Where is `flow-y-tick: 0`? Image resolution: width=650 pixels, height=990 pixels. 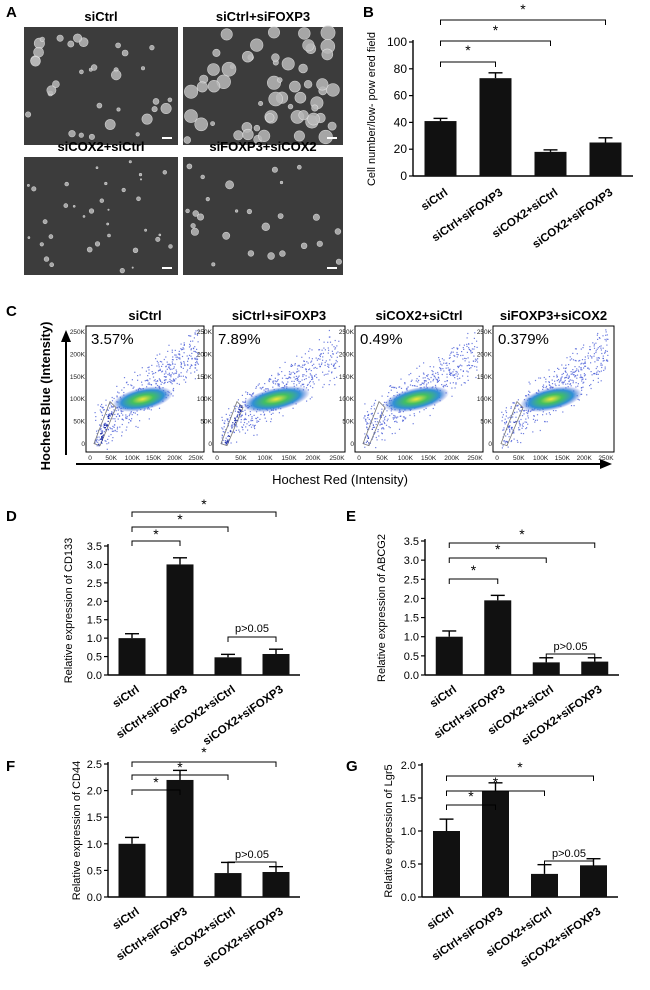
flow-y-tick: 0 is located at coordinates (490, 444).